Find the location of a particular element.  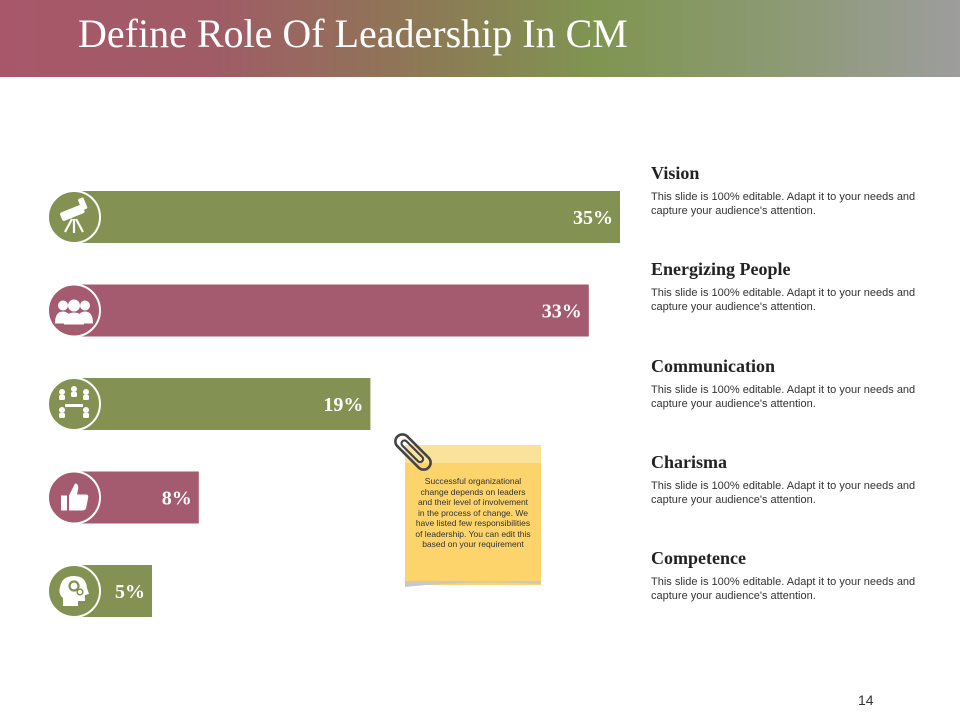

meeting-icon is located at coordinates (74, 402).